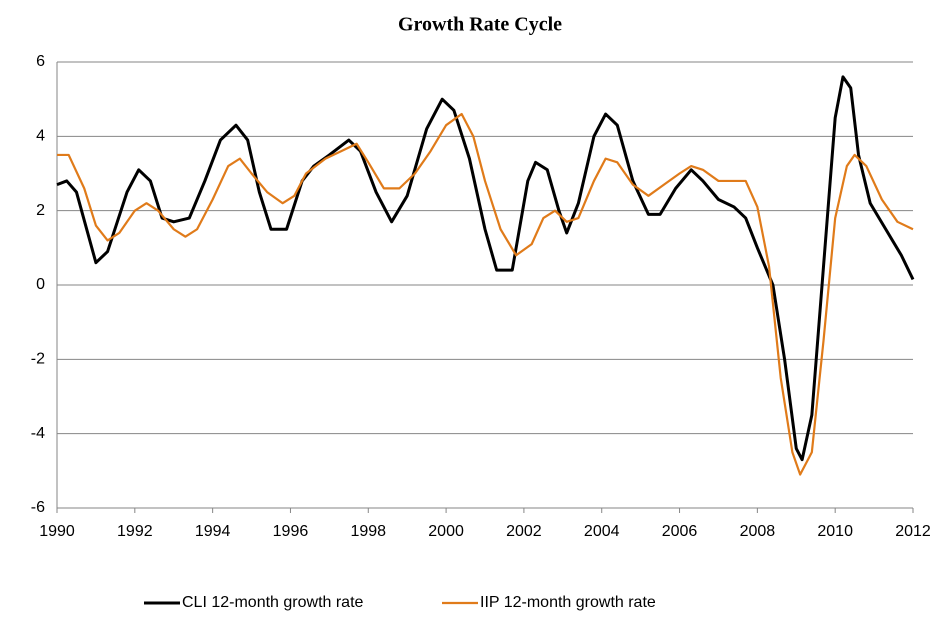 The height and width of the screenshot is (631, 945). What do you see at coordinates (38, 507) in the screenshot?
I see `y-tick-label: -6` at bounding box center [38, 507].